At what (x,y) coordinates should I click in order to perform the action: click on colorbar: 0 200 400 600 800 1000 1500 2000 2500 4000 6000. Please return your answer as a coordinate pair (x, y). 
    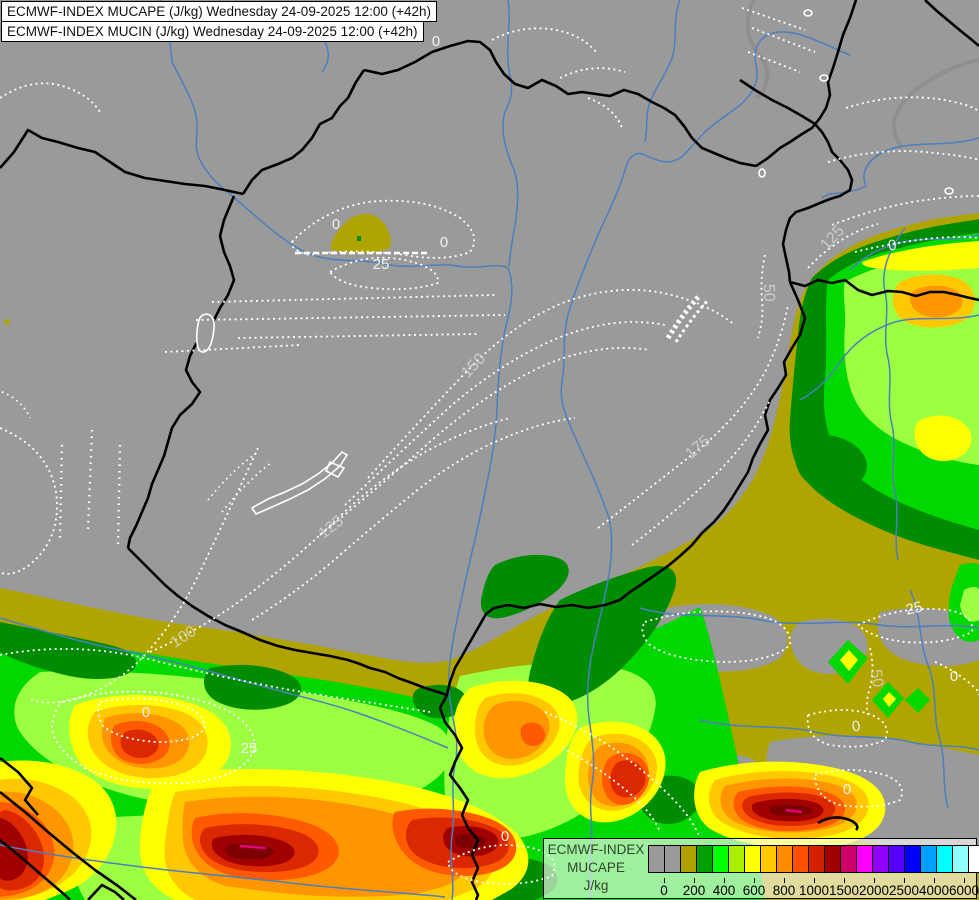
    Looking at the image, I should click on (813, 871).